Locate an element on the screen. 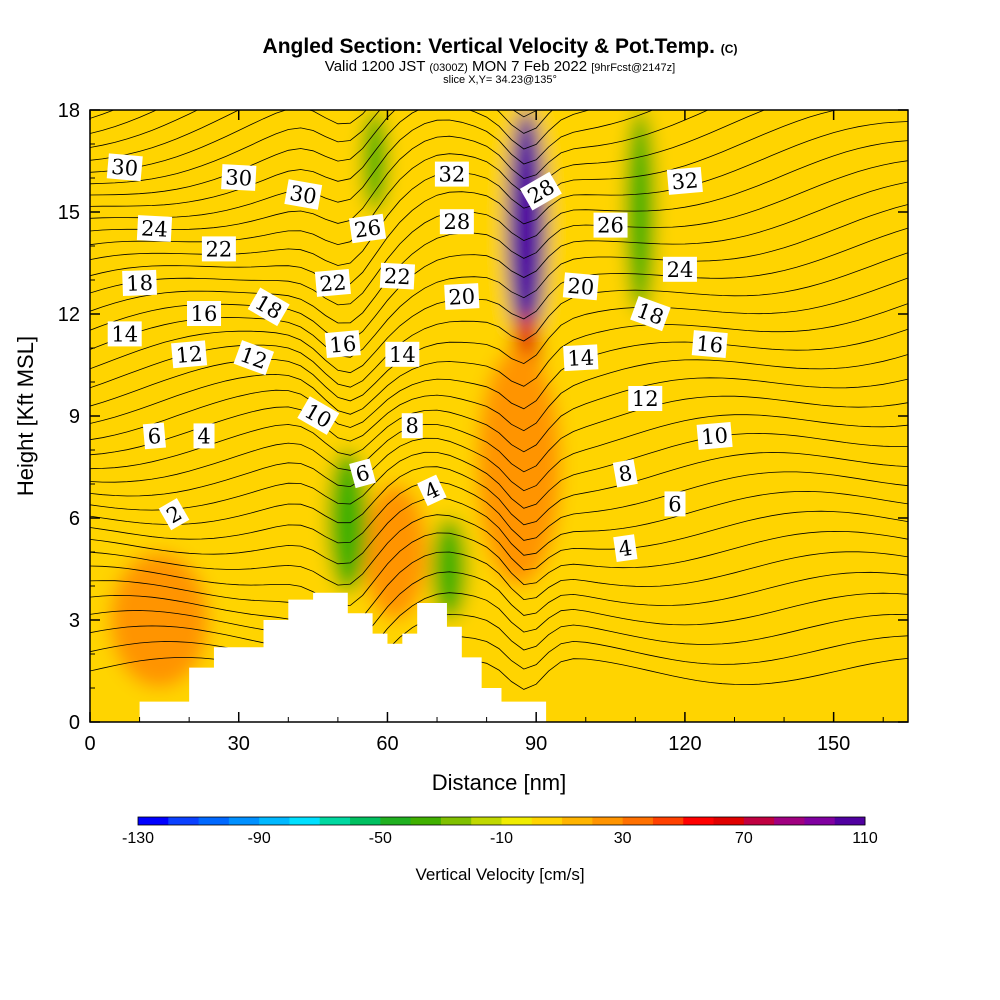 The width and height of the screenshot is (1000, 1000). contour-label-text: 14 is located at coordinates (581, 358).